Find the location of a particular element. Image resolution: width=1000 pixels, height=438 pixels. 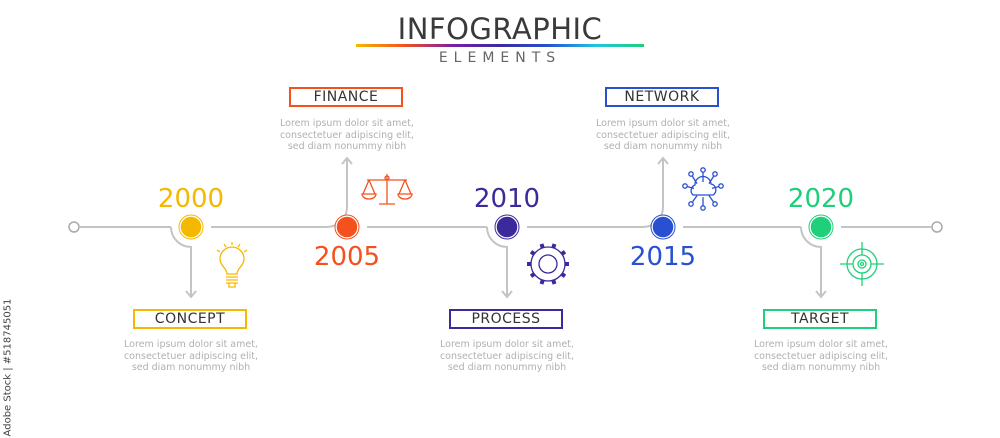

stage-label-network: NETWORK is located at coordinates (662, 97).